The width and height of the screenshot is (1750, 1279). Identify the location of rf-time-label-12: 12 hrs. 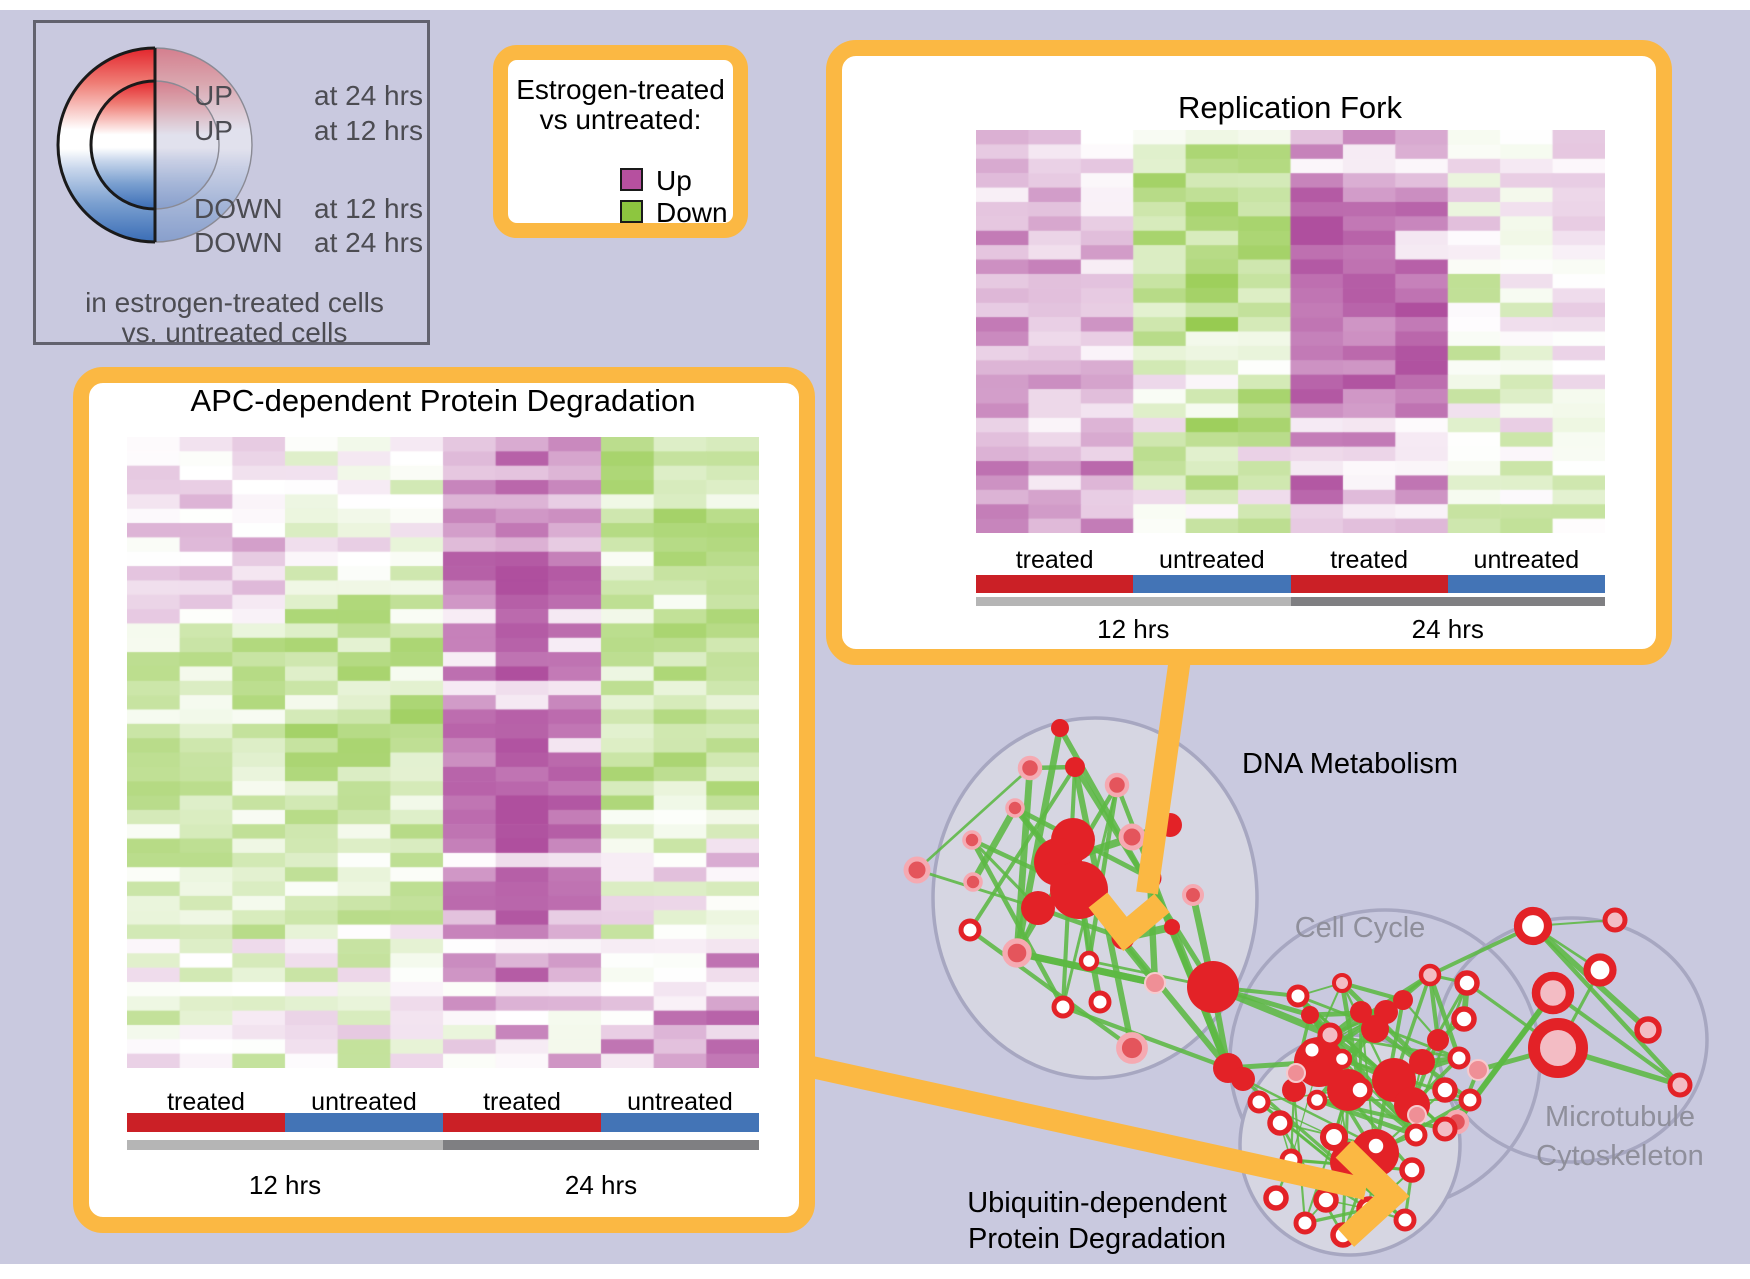
(1133, 629).